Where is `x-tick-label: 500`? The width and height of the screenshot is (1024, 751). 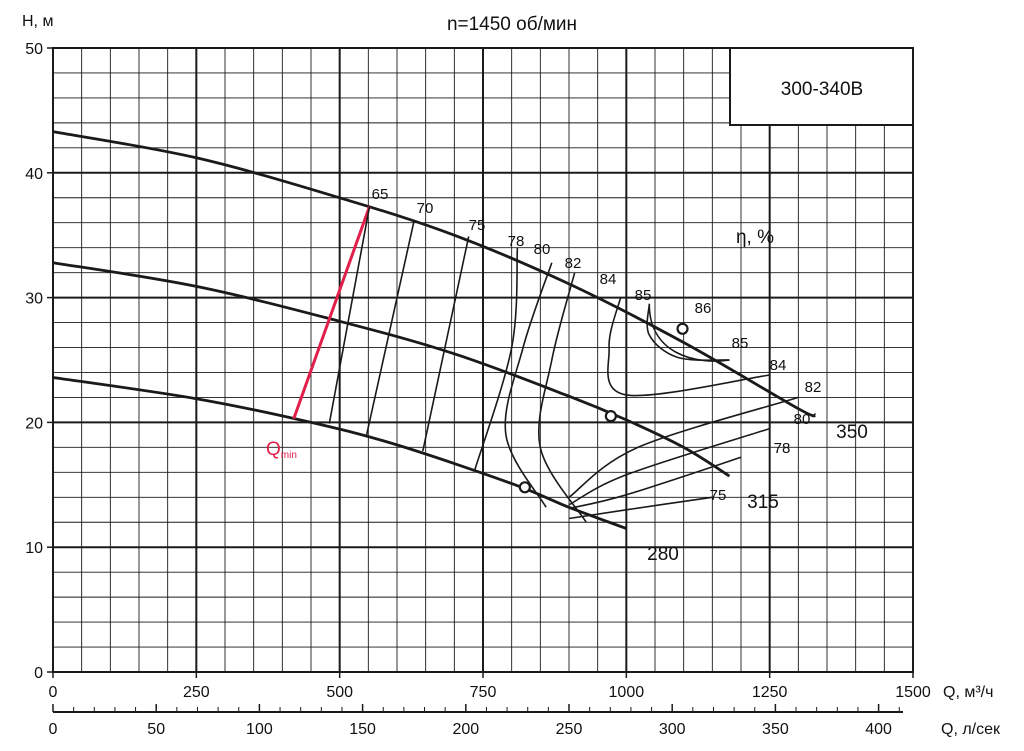 x-tick-label: 500 is located at coordinates (339, 692).